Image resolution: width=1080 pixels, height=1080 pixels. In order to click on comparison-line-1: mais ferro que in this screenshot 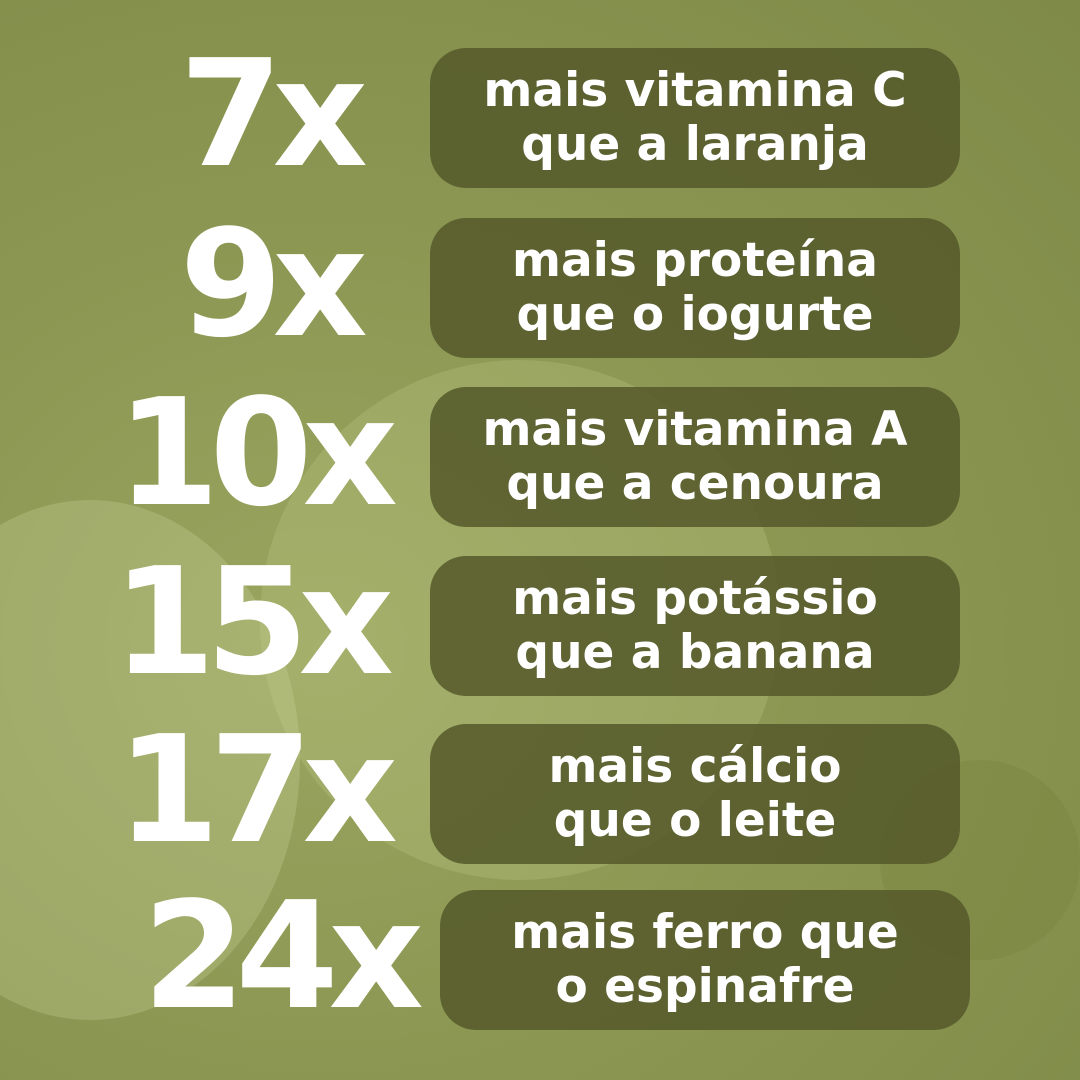, I will do `click(705, 932)`.